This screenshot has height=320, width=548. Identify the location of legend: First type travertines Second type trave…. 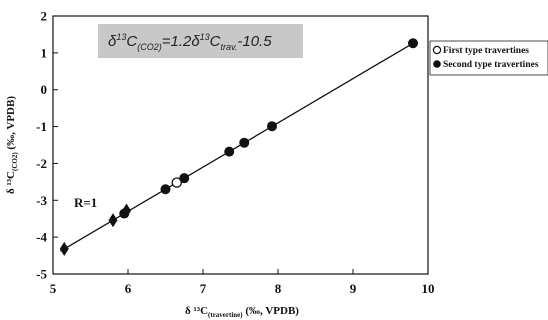
(488, 58).